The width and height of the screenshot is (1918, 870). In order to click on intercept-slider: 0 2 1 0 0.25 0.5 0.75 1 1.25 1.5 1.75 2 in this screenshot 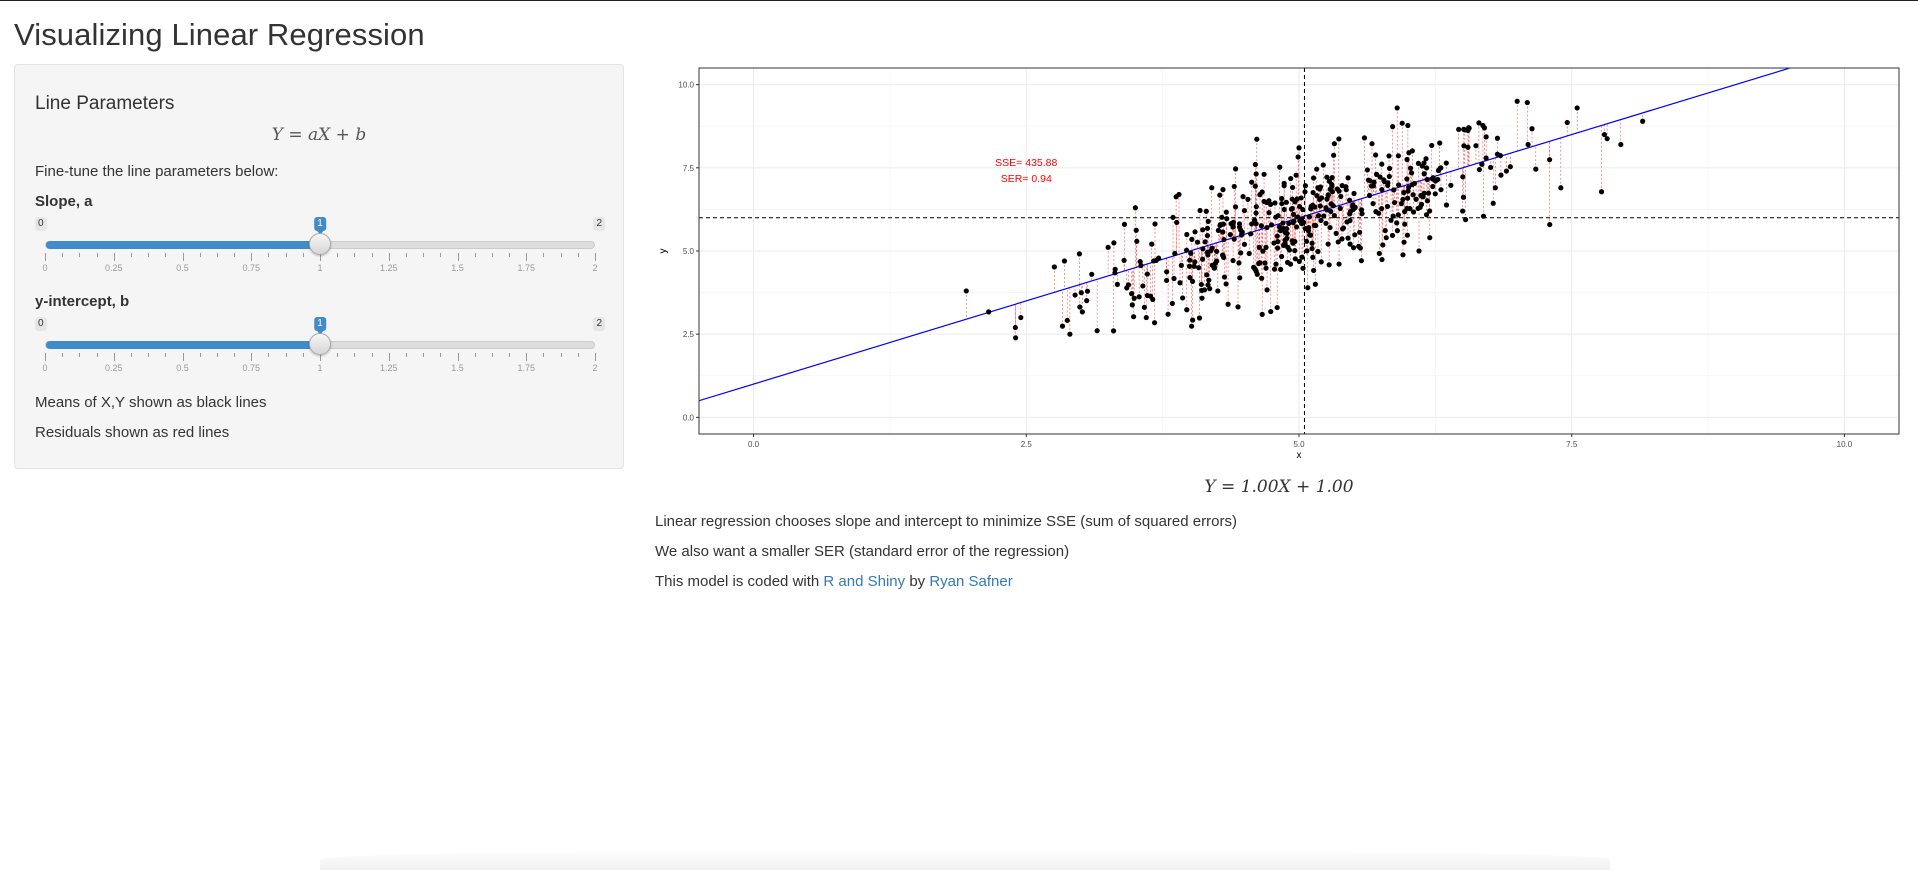, I will do `click(320, 347)`.